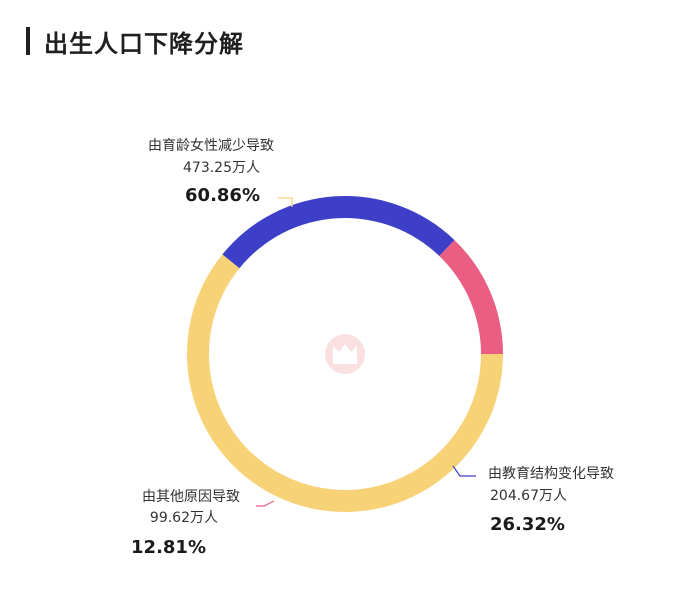  What do you see at coordinates (184, 518) in the screenshot?
I see `label-other-value: 99.62万人` at bounding box center [184, 518].